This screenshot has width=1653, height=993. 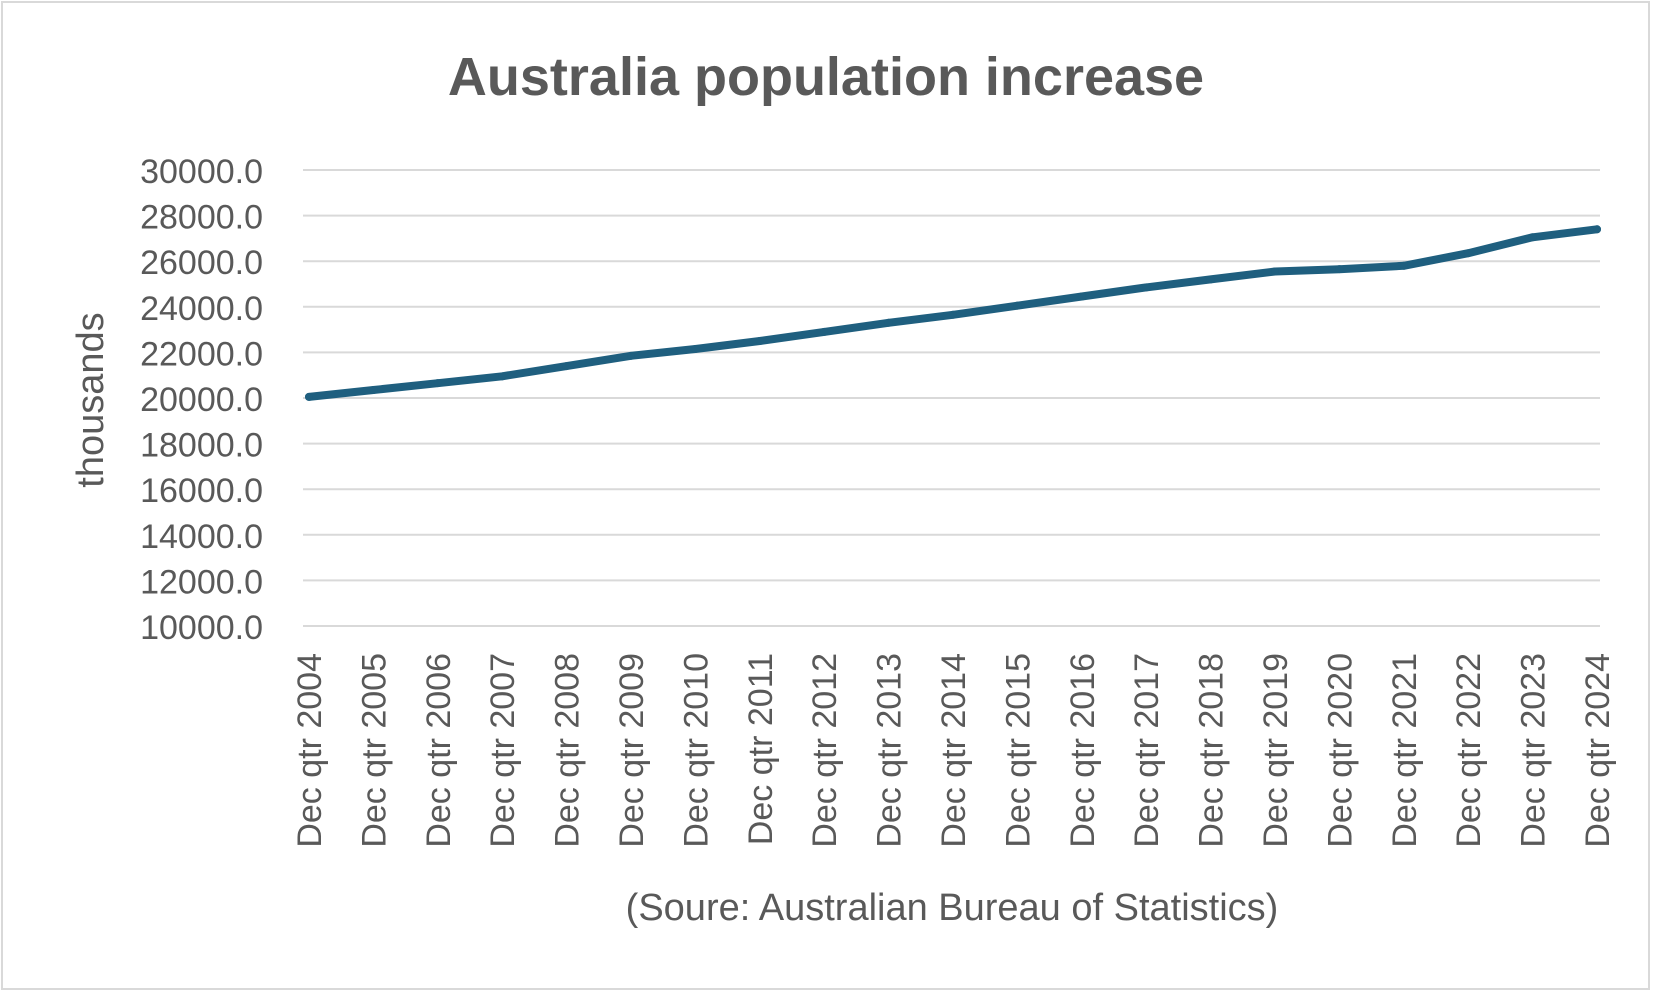 What do you see at coordinates (91, 399) in the screenshot?
I see `y-axis-label: thousands` at bounding box center [91, 399].